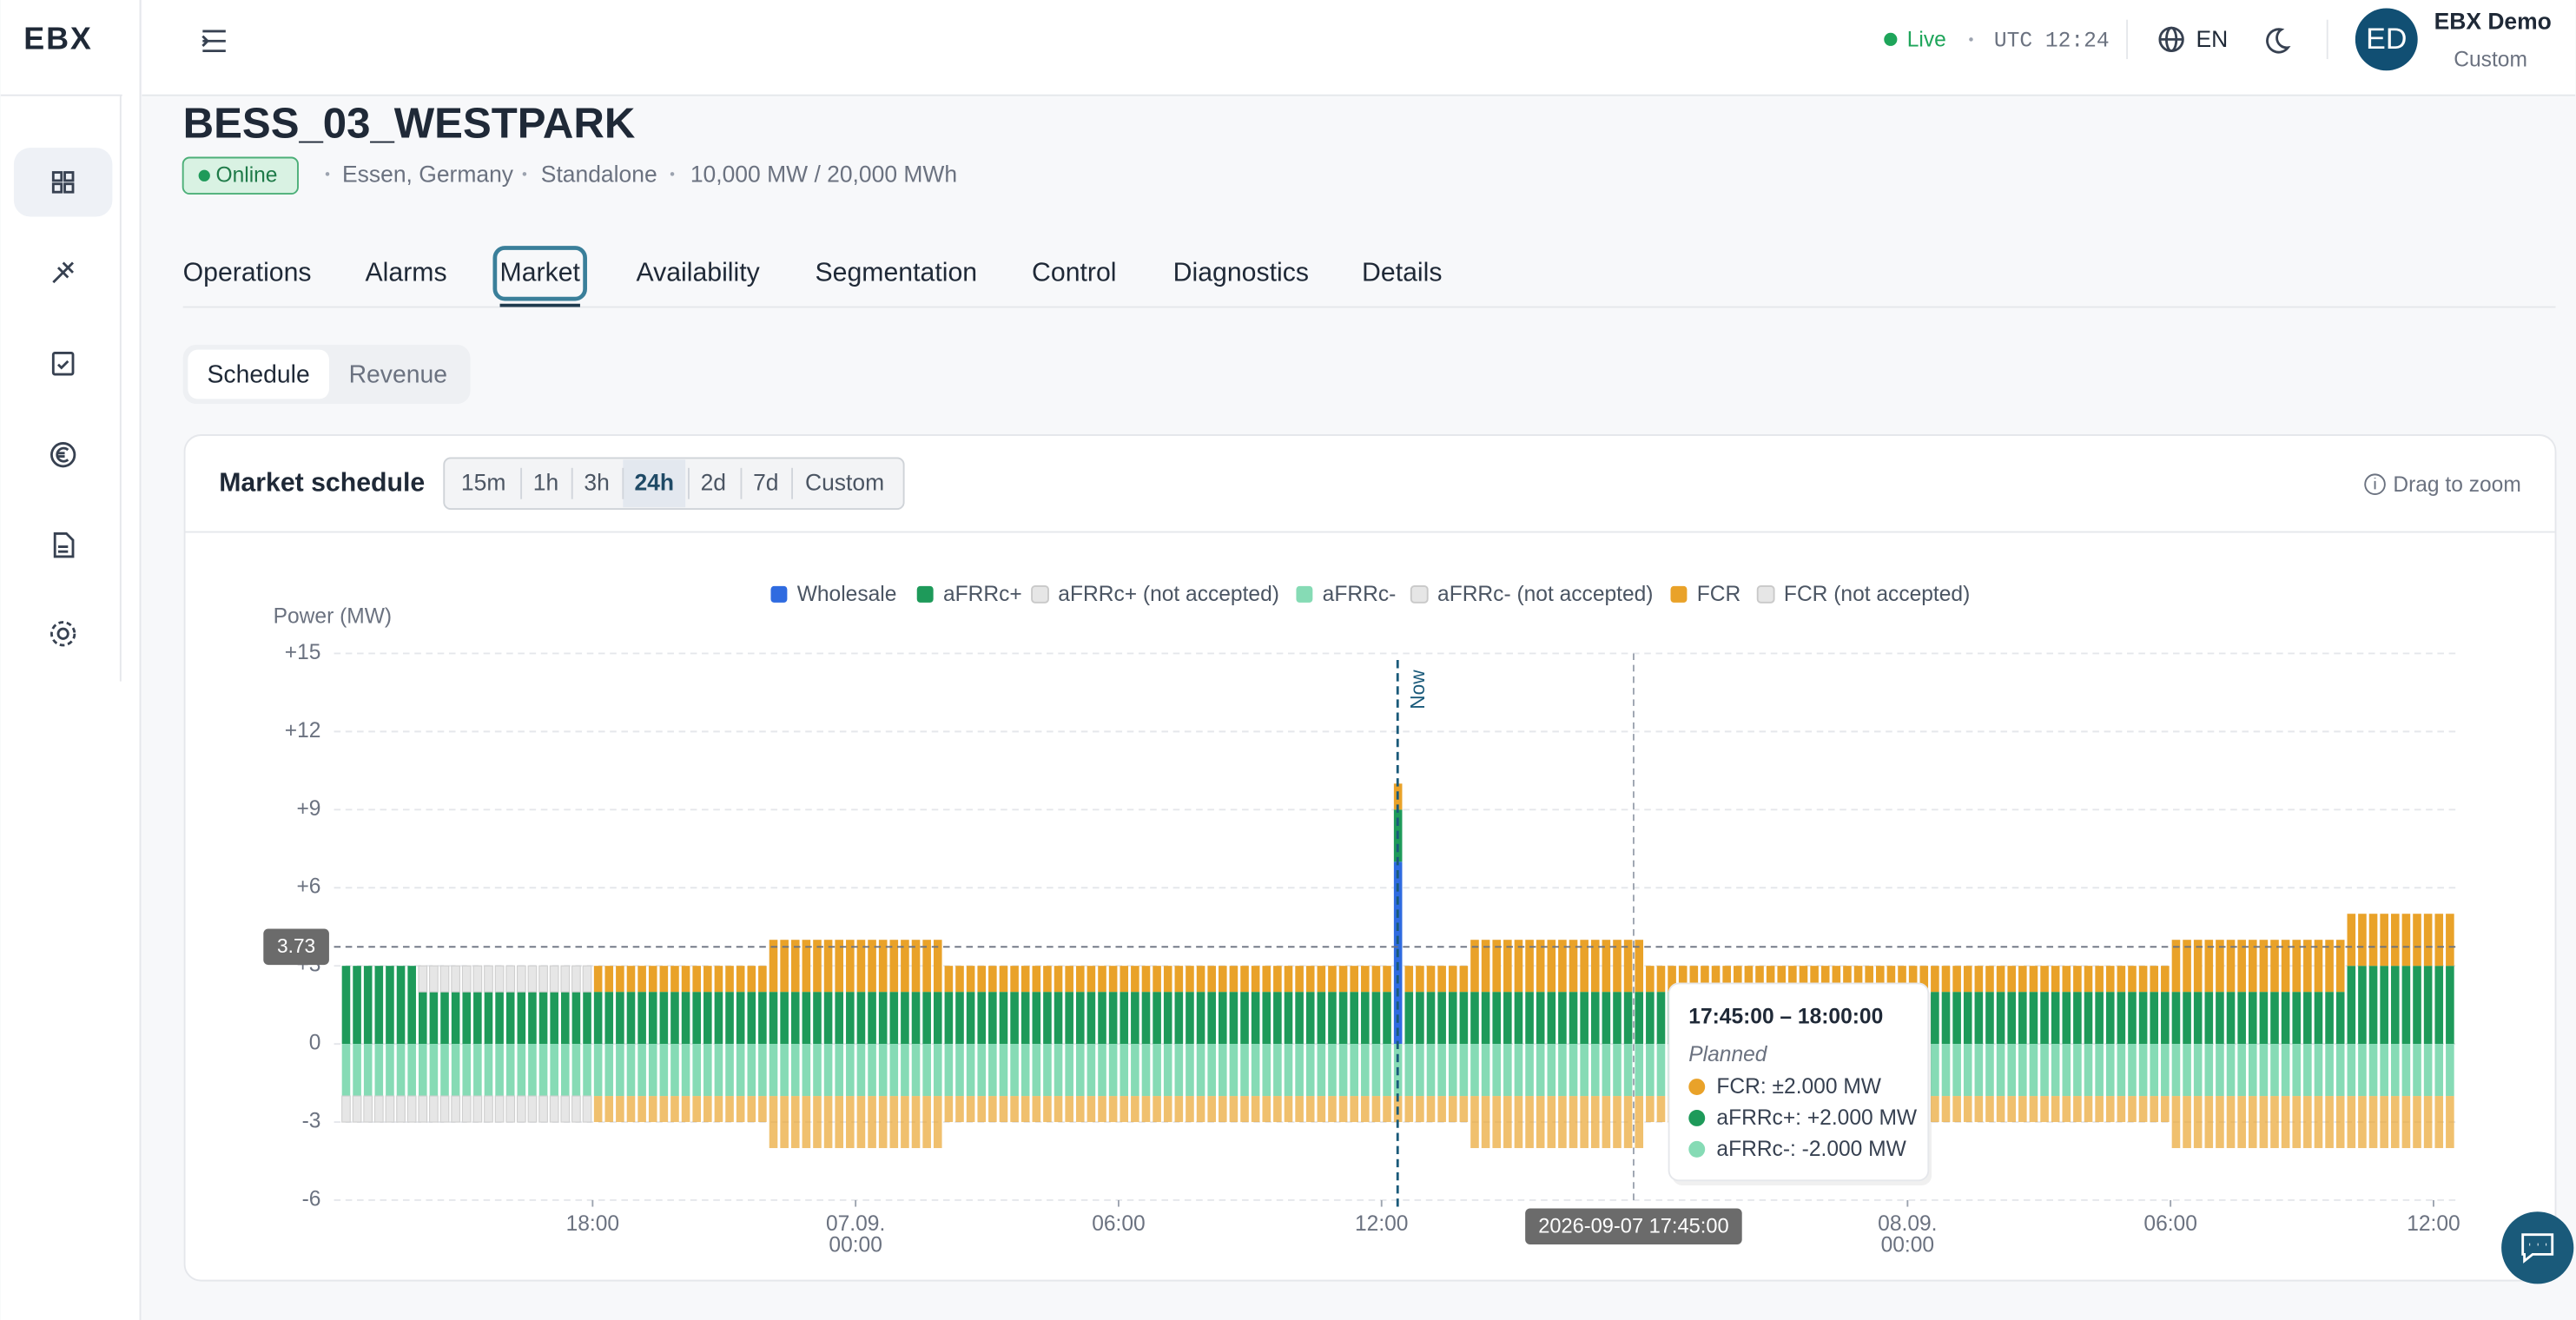 This screenshot has width=2576, height=1320. Describe the element at coordinates (1118, 1224) in the screenshot. I see `x-tick-label: 06:00` at that location.